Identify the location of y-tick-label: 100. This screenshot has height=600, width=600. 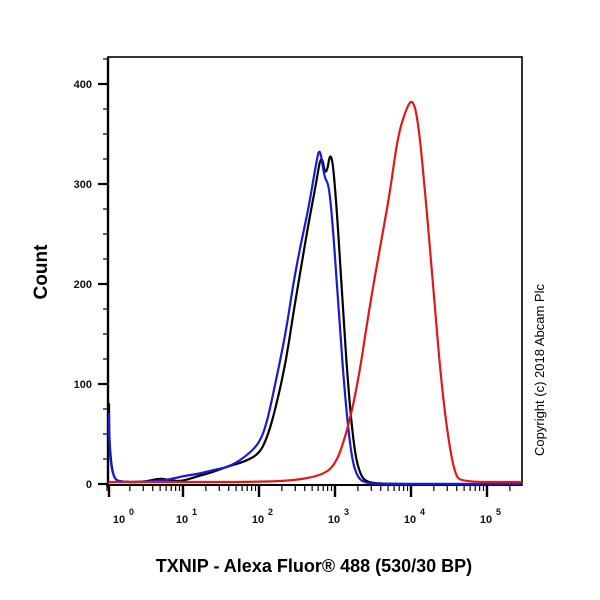
(83, 385).